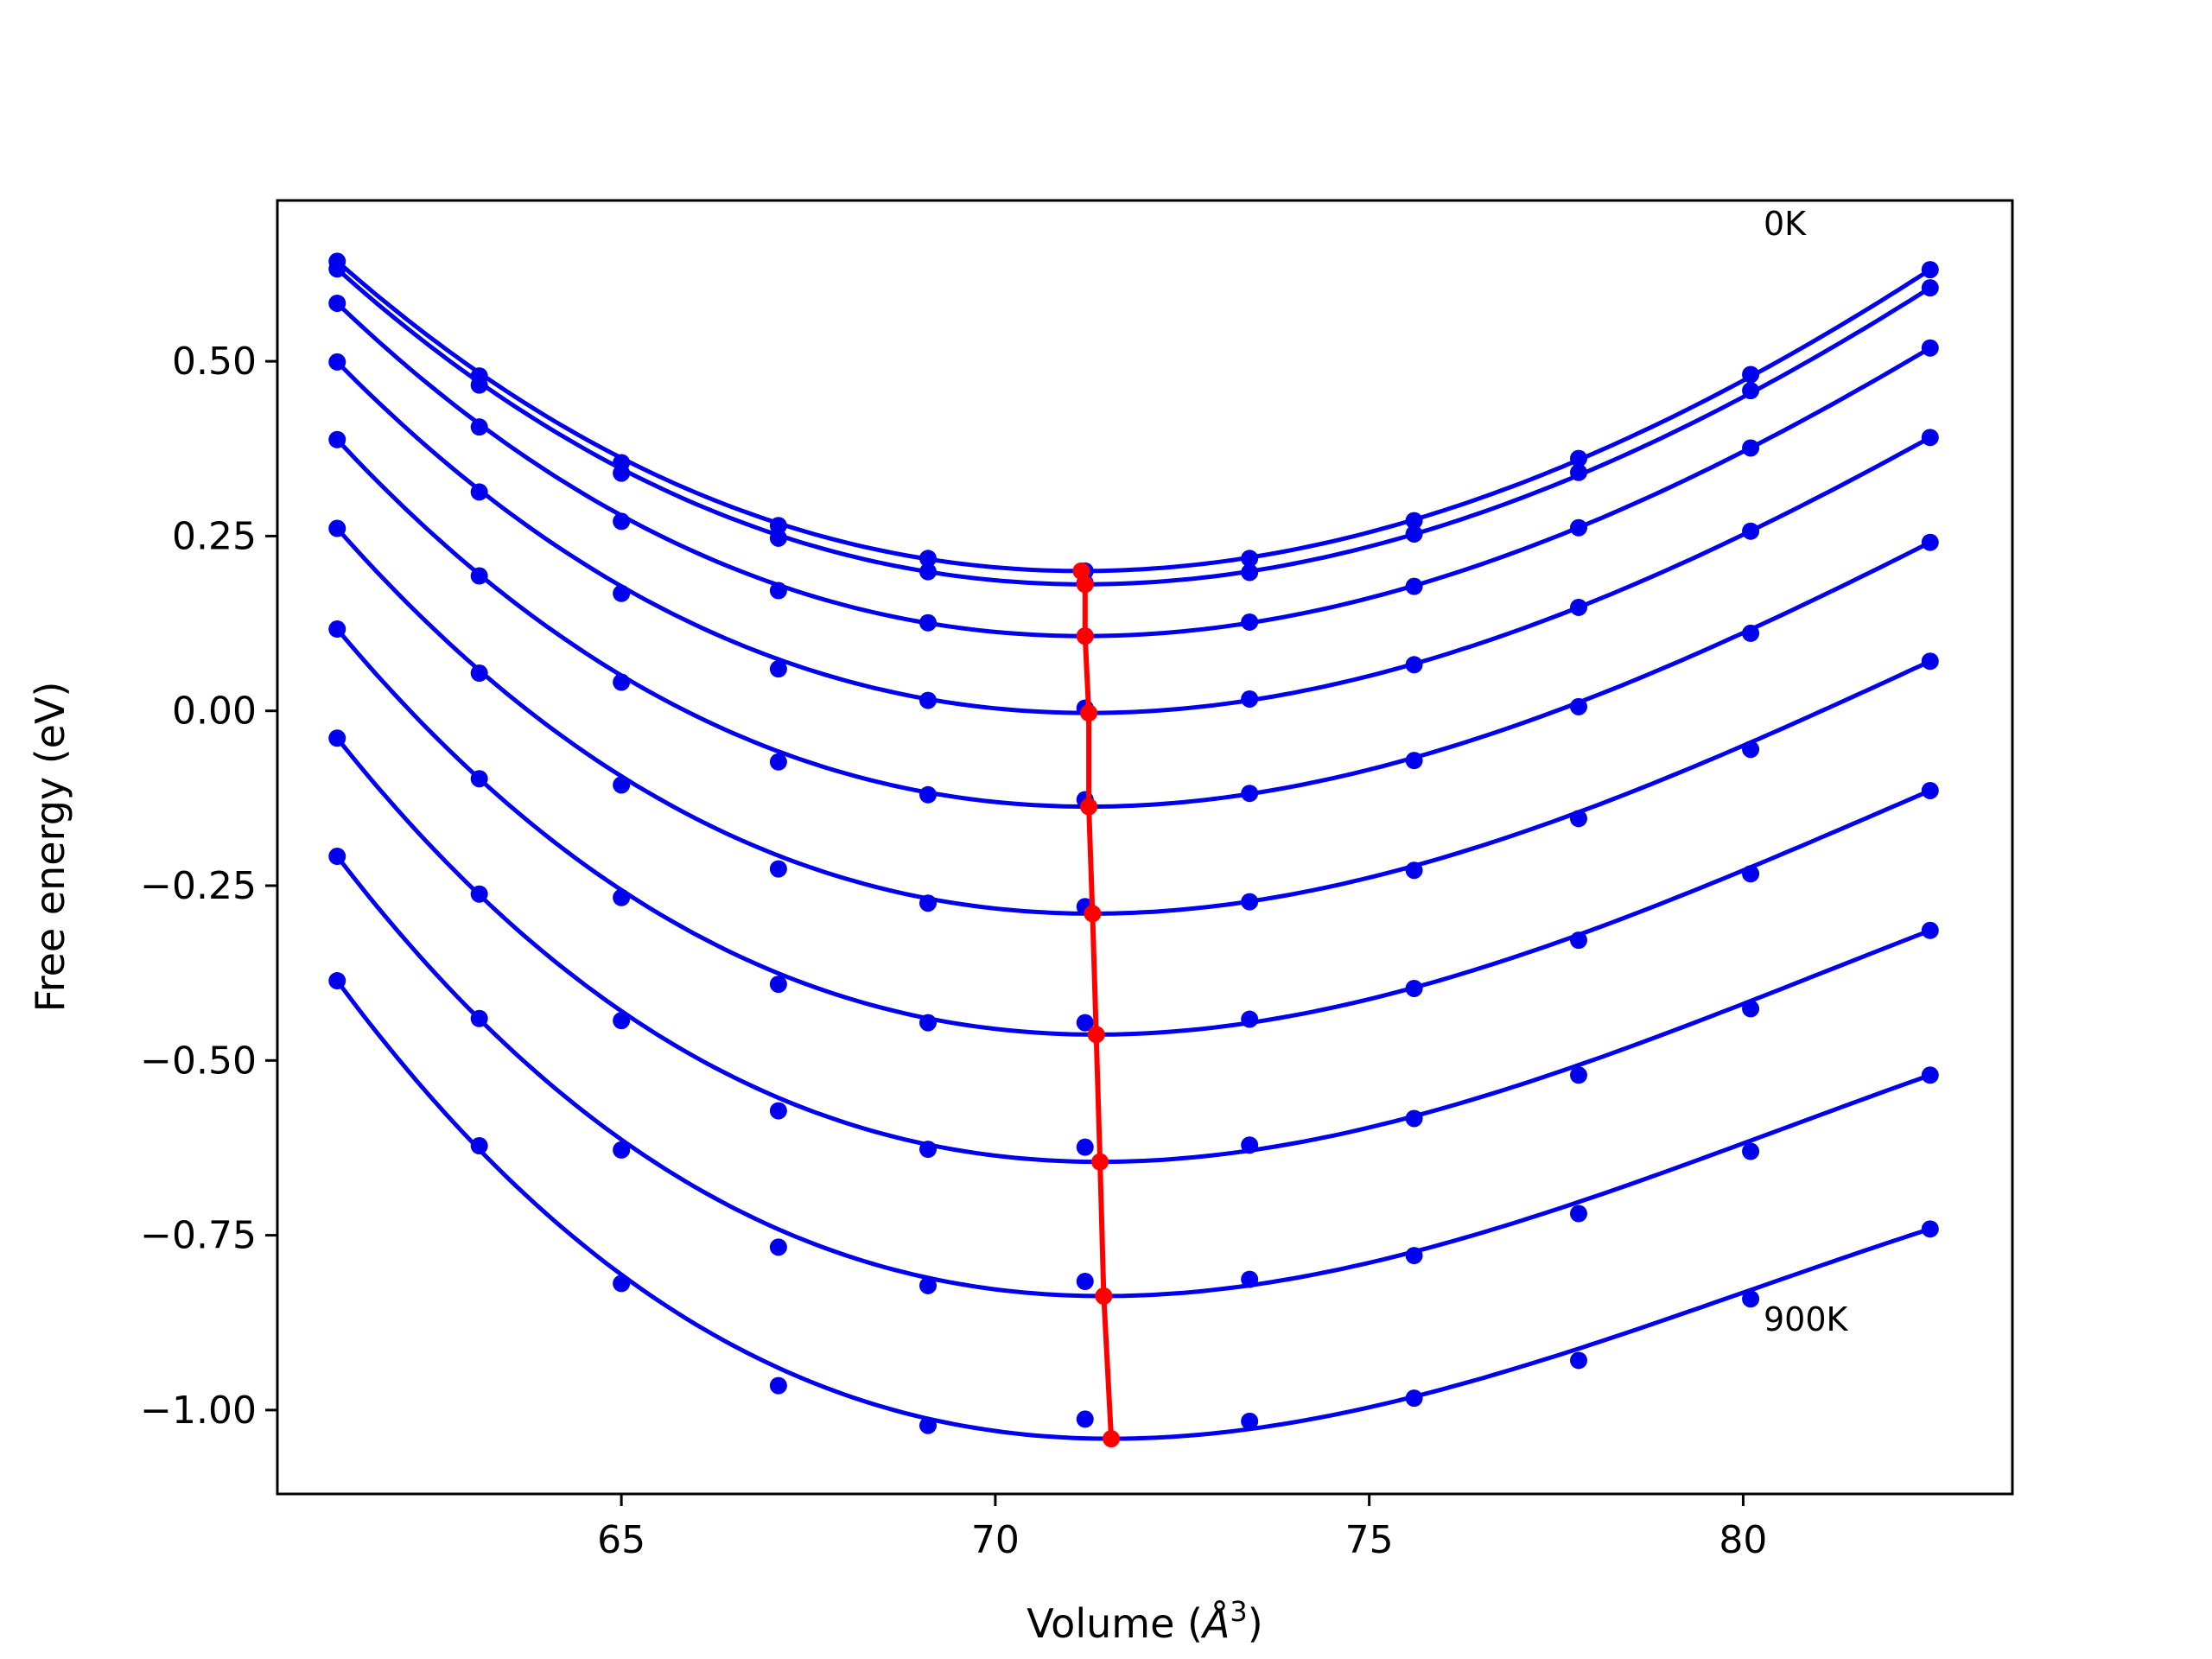  What do you see at coordinates (1096, 1005) in the screenshot?
I see `minimum-line-group` at bounding box center [1096, 1005].